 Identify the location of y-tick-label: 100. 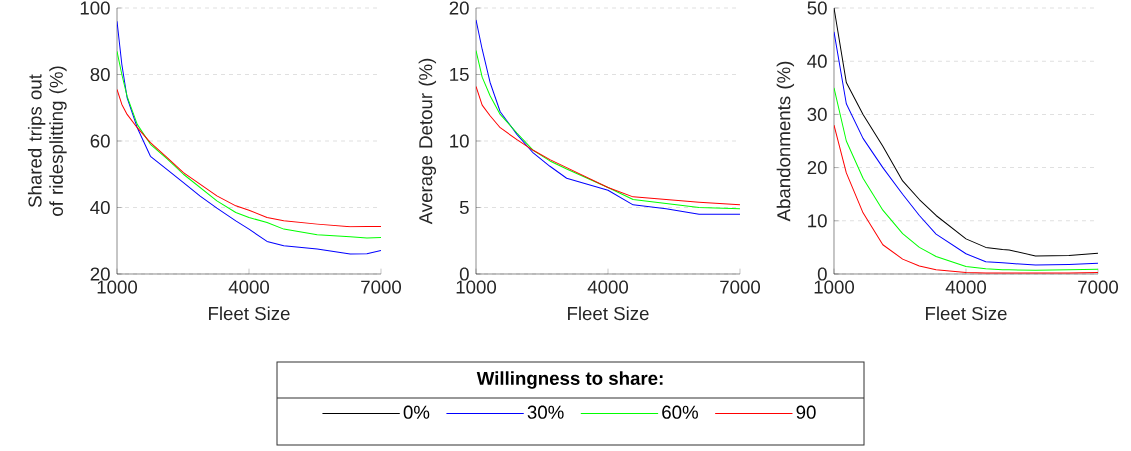
(95, 8).